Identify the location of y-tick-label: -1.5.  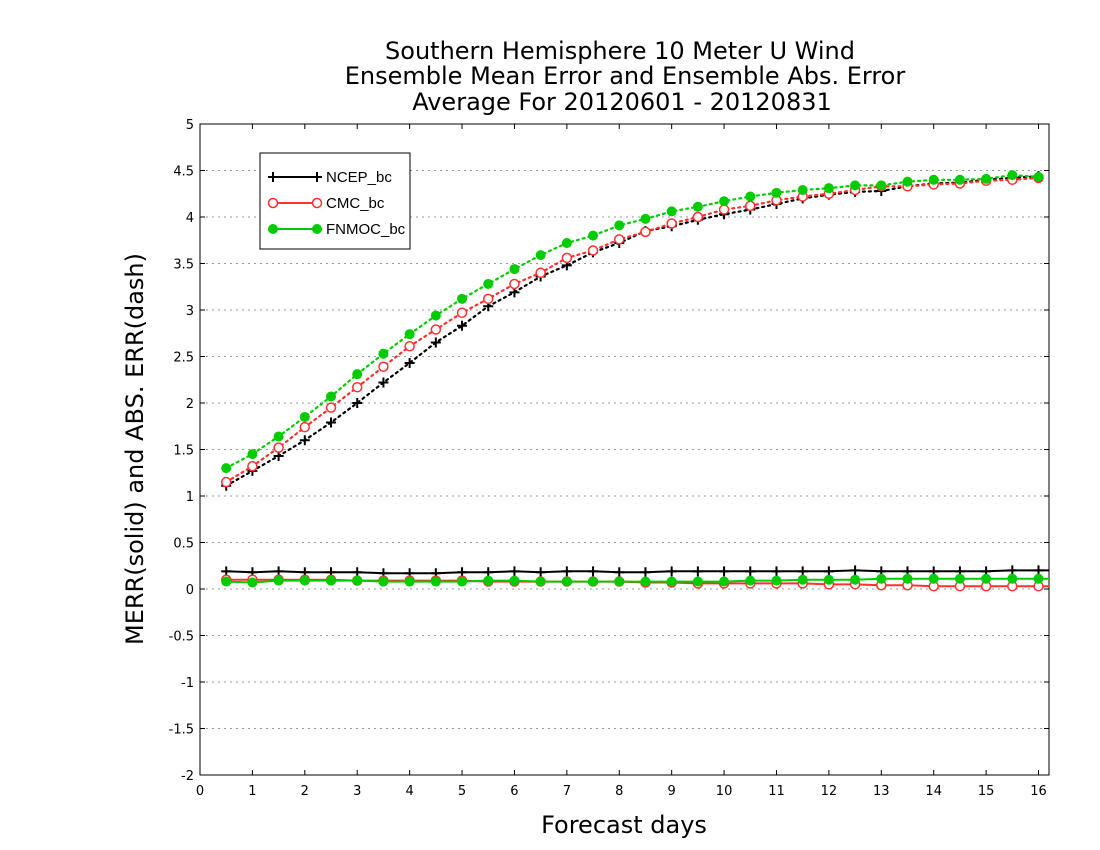
(181, 730).